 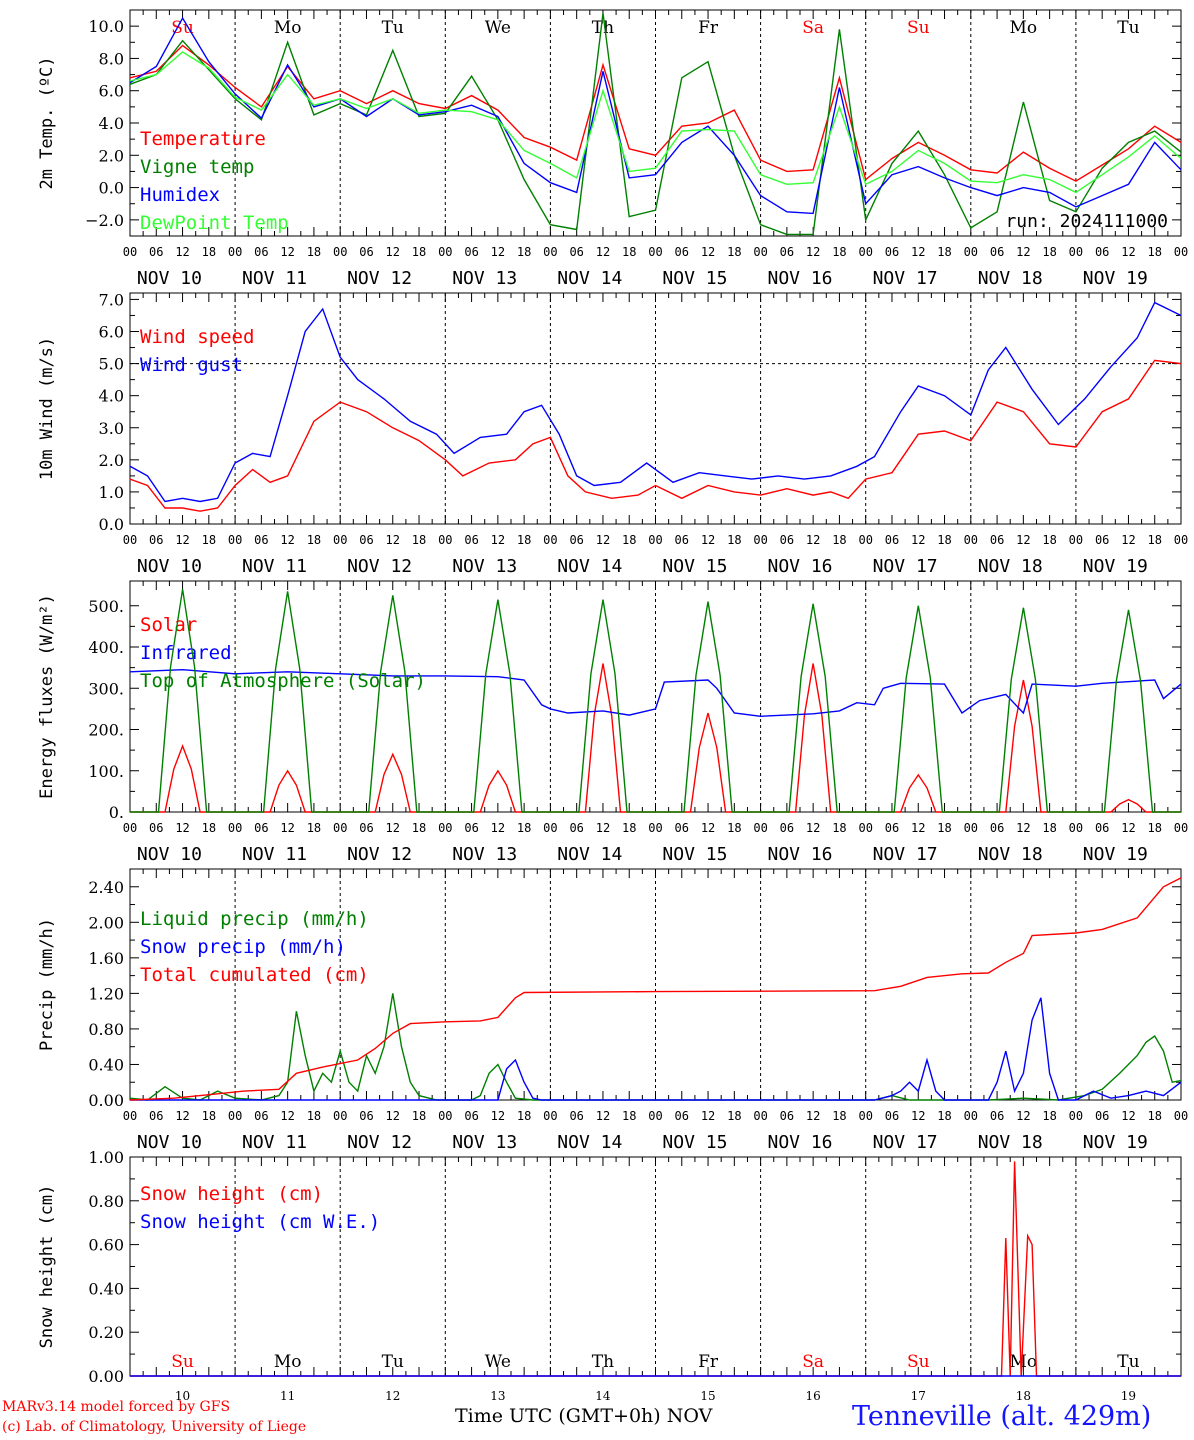 I want to click on y-tick-label: 500., so click(x=106, y=606).